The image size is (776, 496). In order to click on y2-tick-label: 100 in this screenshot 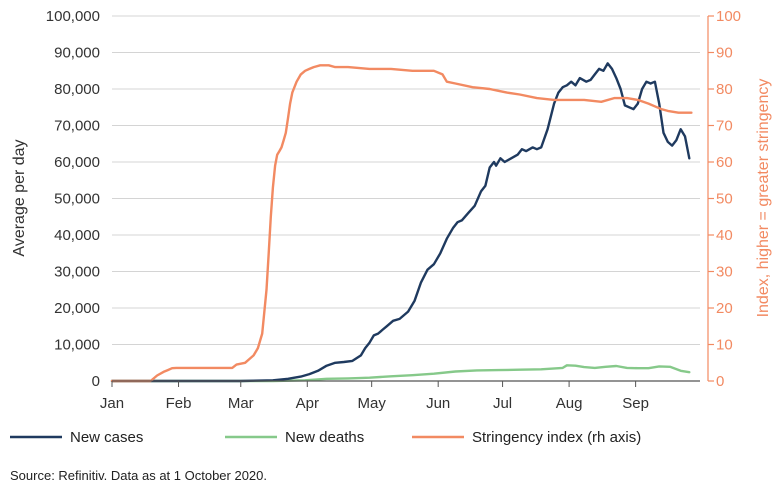, I will do `click(728, 16)`.